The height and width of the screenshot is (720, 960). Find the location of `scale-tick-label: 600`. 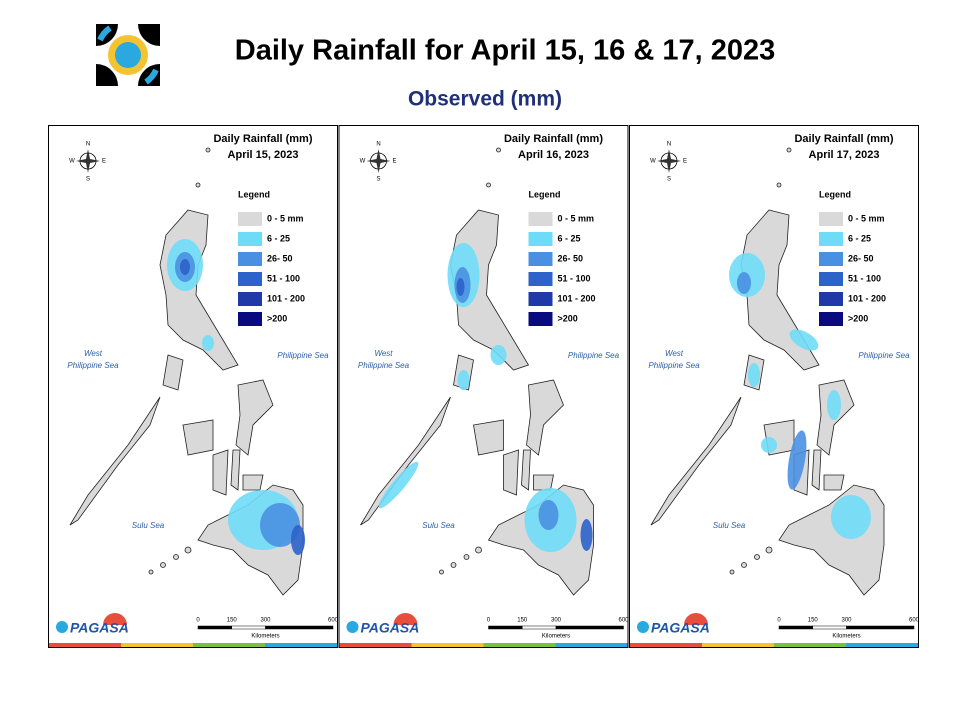

scale-tick-label: 600 is located at coordinates (333, 621).